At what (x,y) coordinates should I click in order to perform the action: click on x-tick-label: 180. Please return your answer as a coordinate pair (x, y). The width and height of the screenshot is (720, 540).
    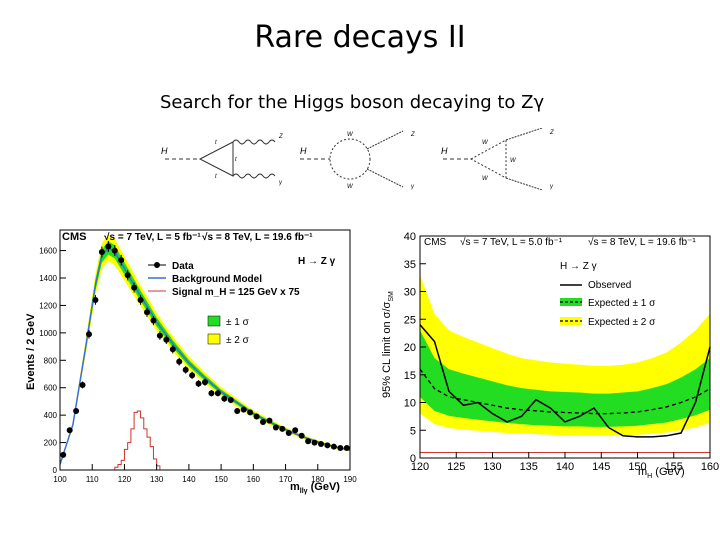
    Looking at the image, I should click on (318, 479).